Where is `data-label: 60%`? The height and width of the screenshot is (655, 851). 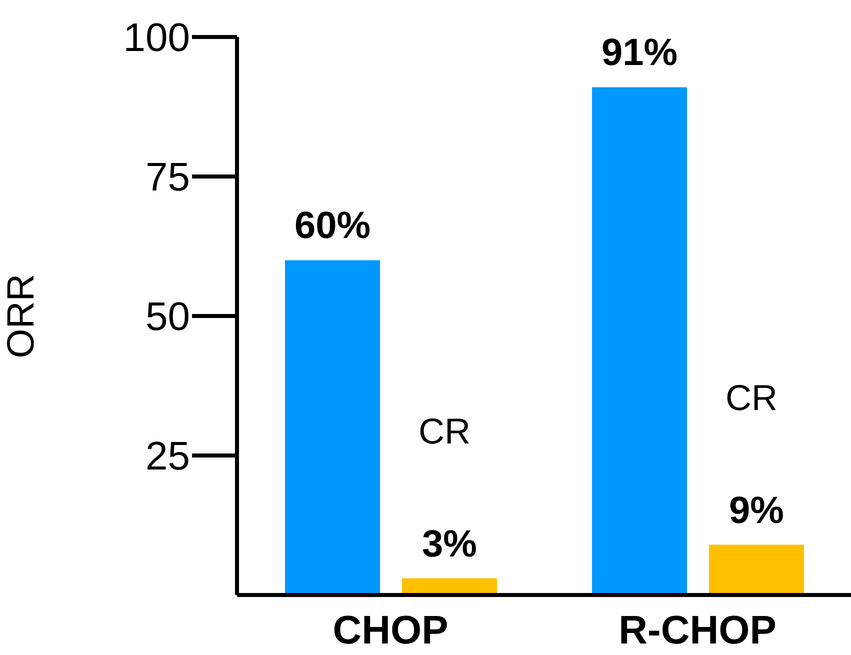
data-label: 60% is located at coordinates (332, 226).